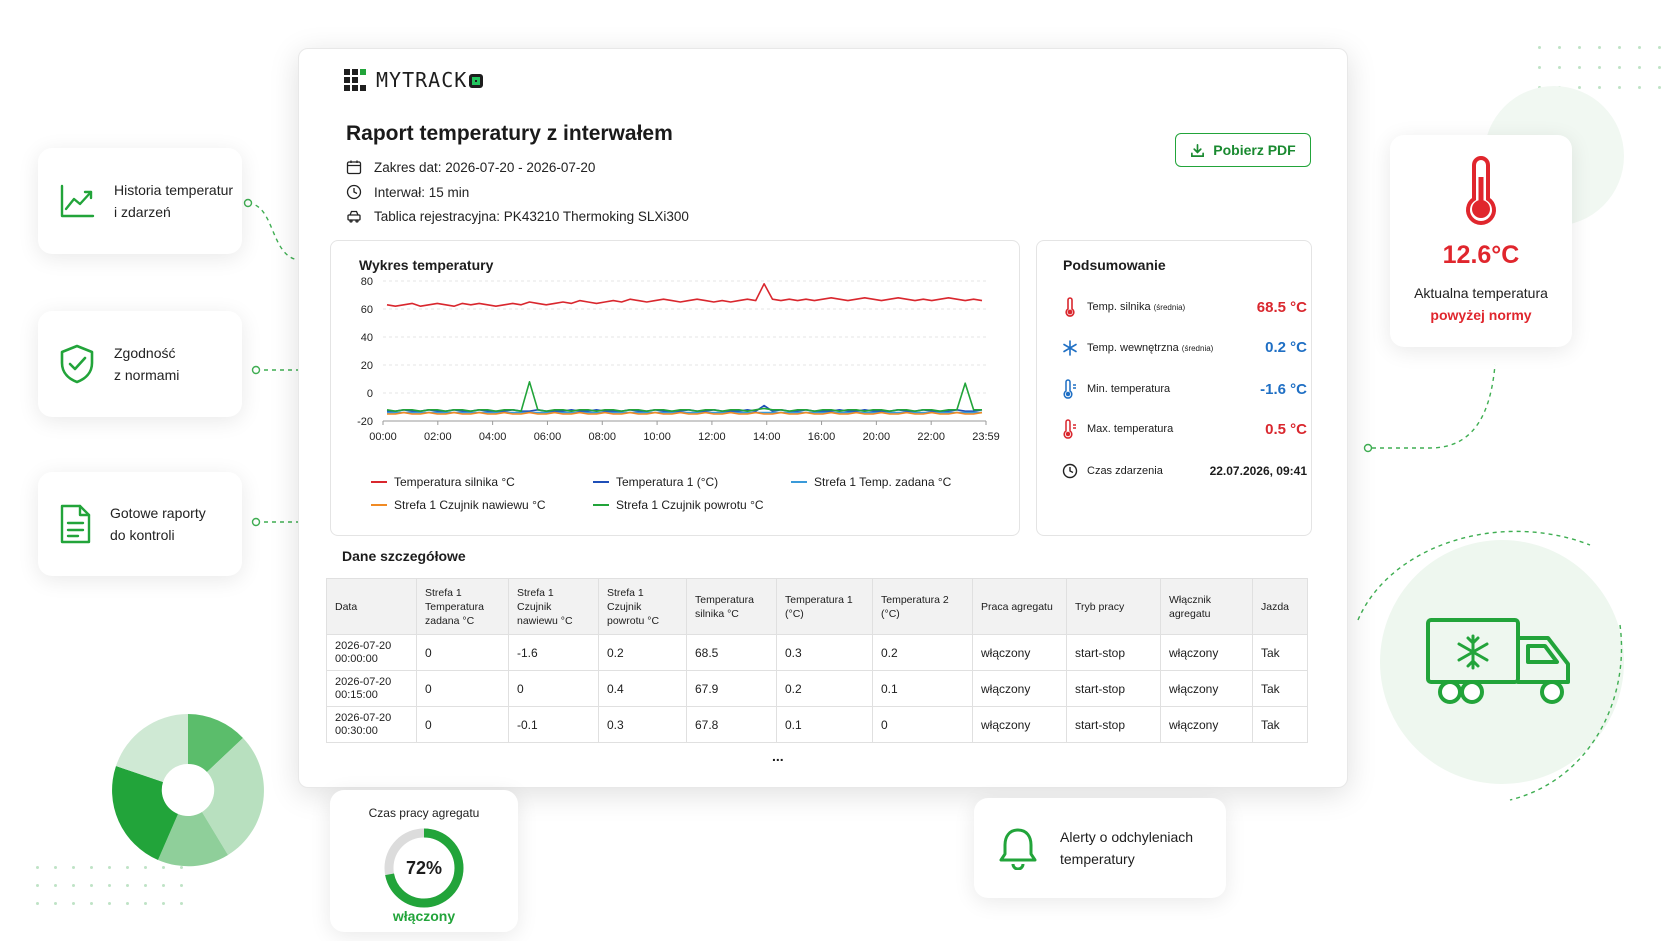  What do you see at coordinates (470, 505) in the screenshot?
I see `legend-label: Strefa 1 Czujnik nawiewu °C` at bounding box center [470, 505].